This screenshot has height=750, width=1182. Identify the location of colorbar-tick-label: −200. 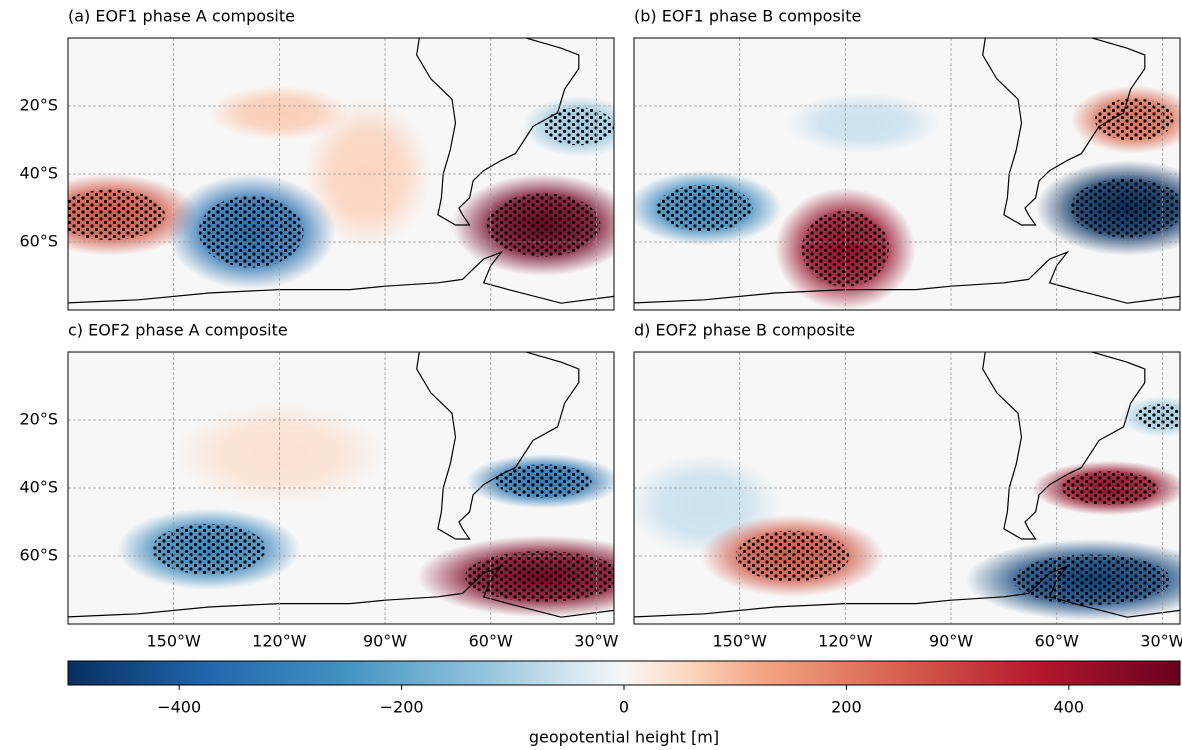
(402, 707).